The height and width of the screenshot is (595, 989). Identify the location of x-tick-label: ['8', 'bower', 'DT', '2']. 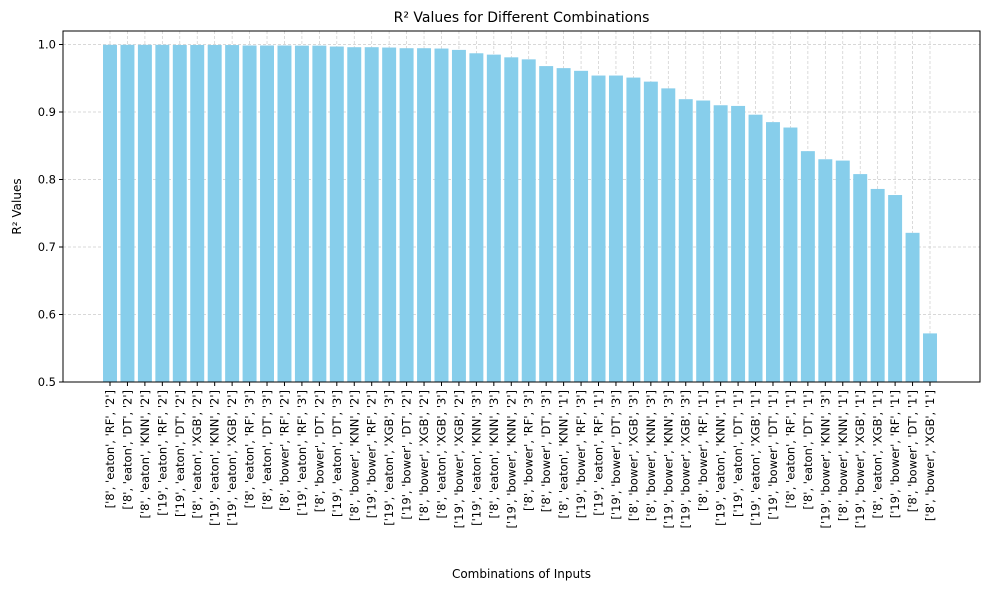
(319, 451).